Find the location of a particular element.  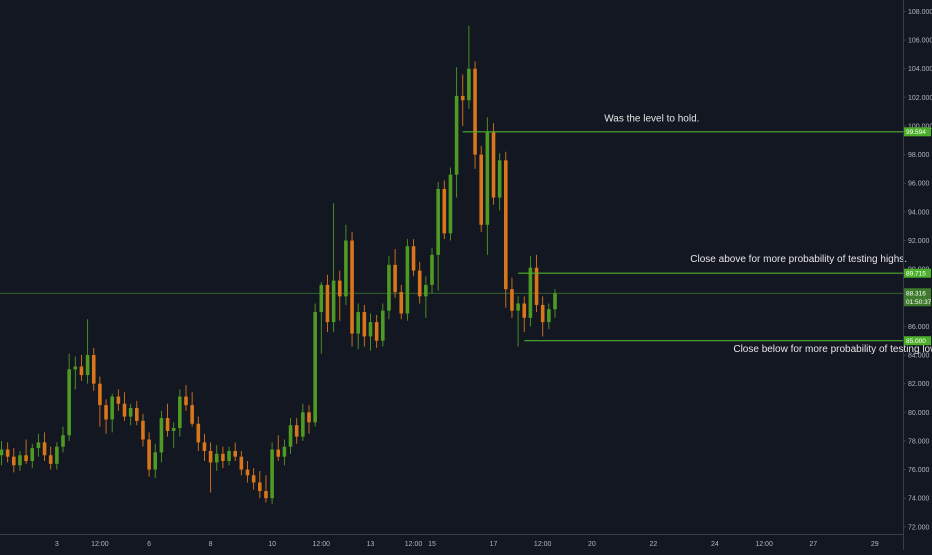

x-tick-label: 17 is located at coordinates (494, 544).